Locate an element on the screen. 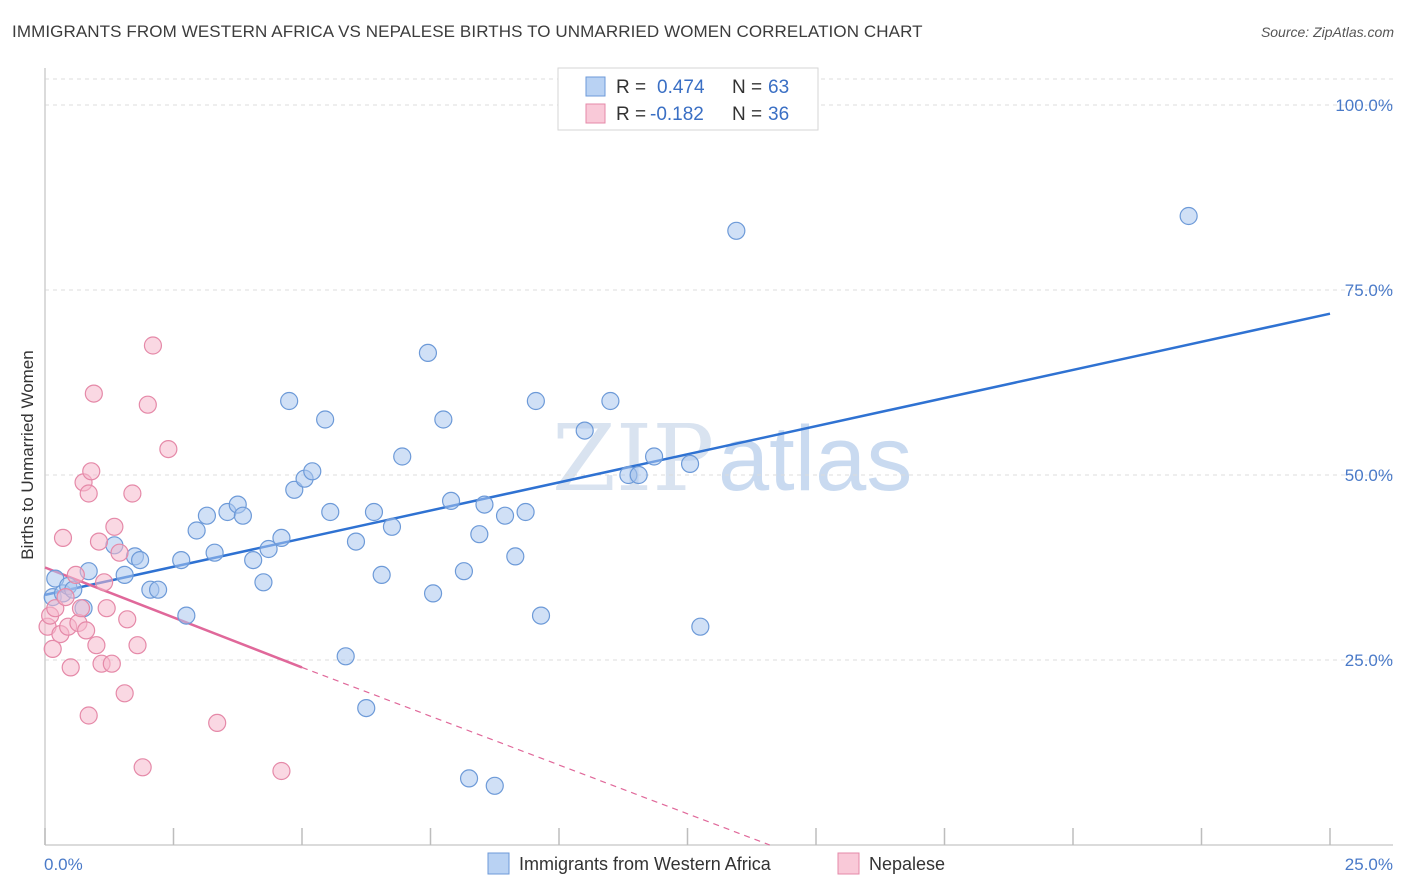 This screenshot has width=1406, height=892. x-tick-label-max: 25.0% is located at coordinates (1369, 864).